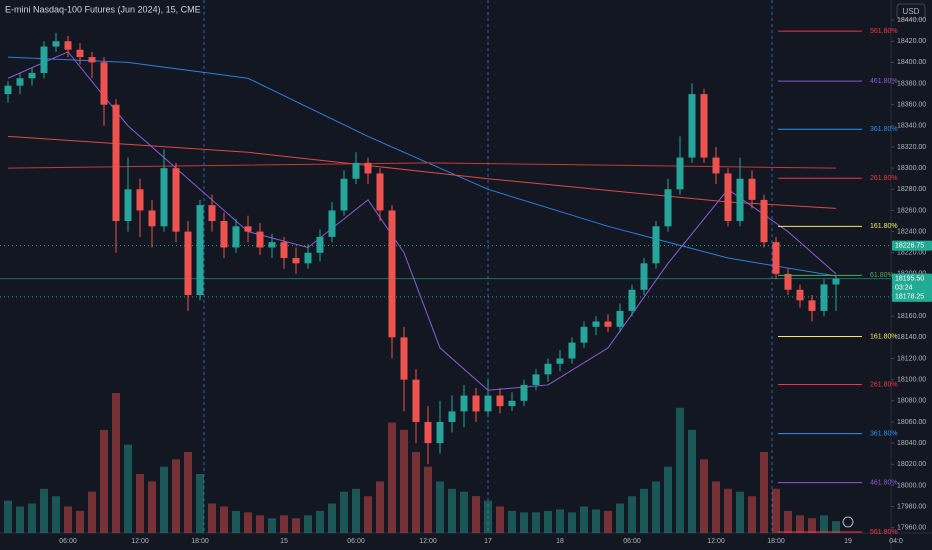  Describe the element at coordinates (882, 275) in the screenshot. I see `fib-label: 61.80%` at that location.